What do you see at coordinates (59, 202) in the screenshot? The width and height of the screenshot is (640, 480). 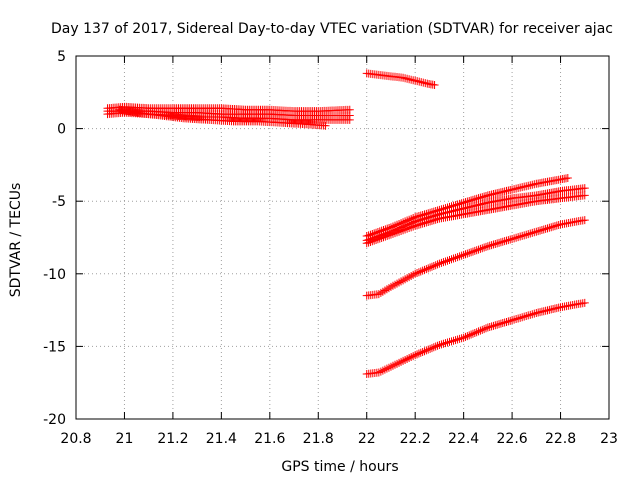 I see `y-tick-label: -5` at bounding box center [59, 202].